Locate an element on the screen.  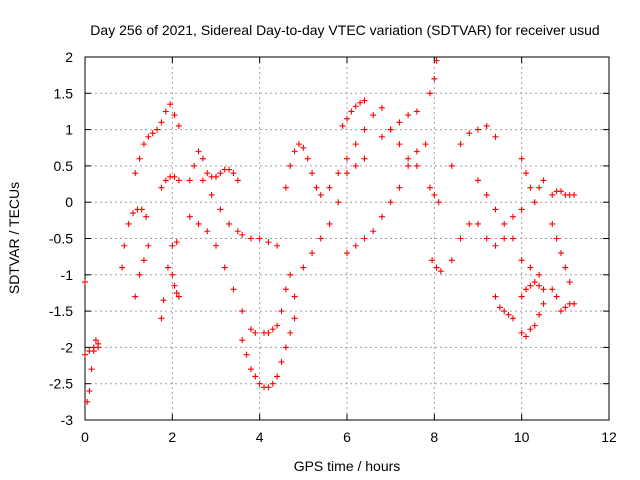
series-trace-n is located at coordinates (301, 166).